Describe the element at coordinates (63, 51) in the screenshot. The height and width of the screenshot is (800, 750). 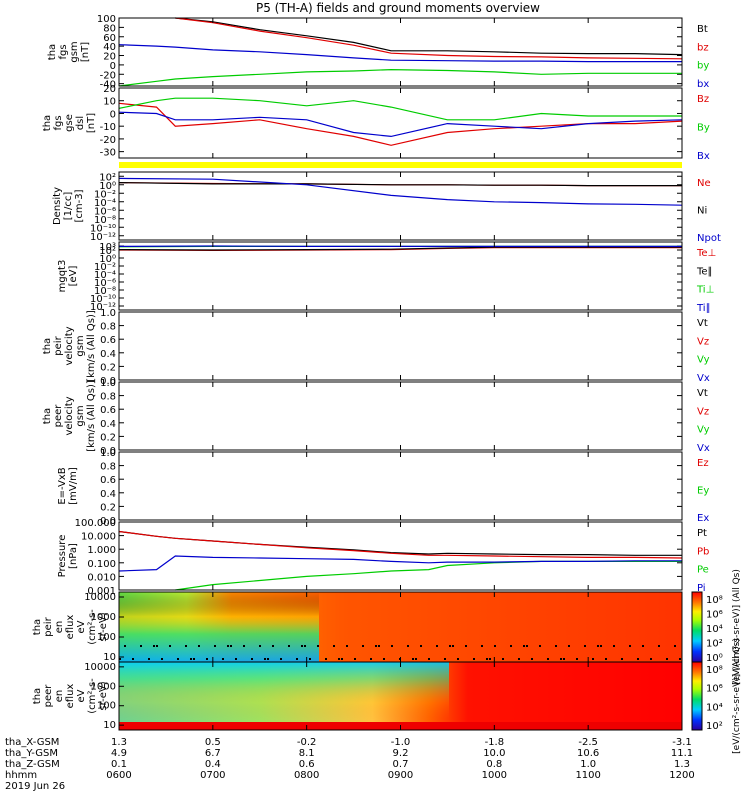
I see `y-axis-label: fgs` at that location.